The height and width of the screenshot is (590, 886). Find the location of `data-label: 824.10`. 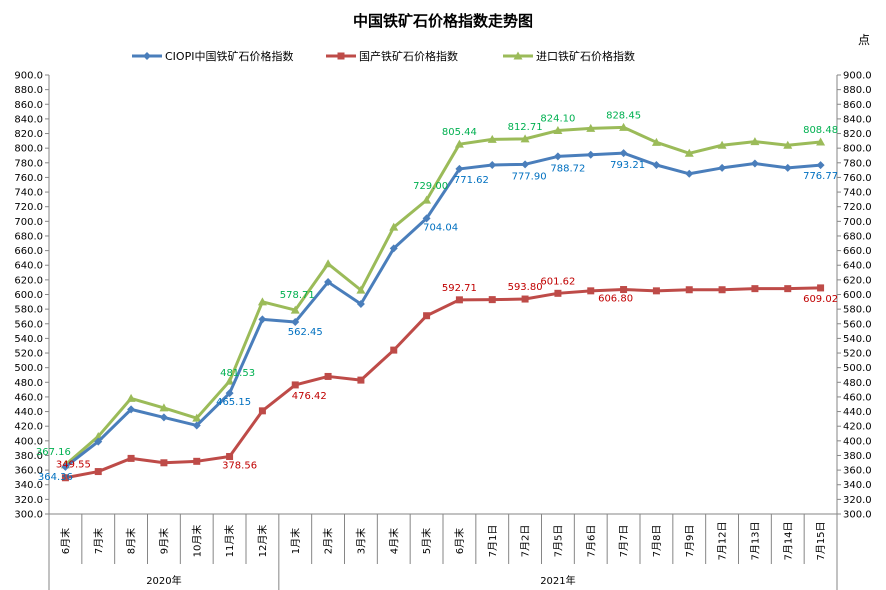

data-label: 824.10 is located at coordinates (557, 119).